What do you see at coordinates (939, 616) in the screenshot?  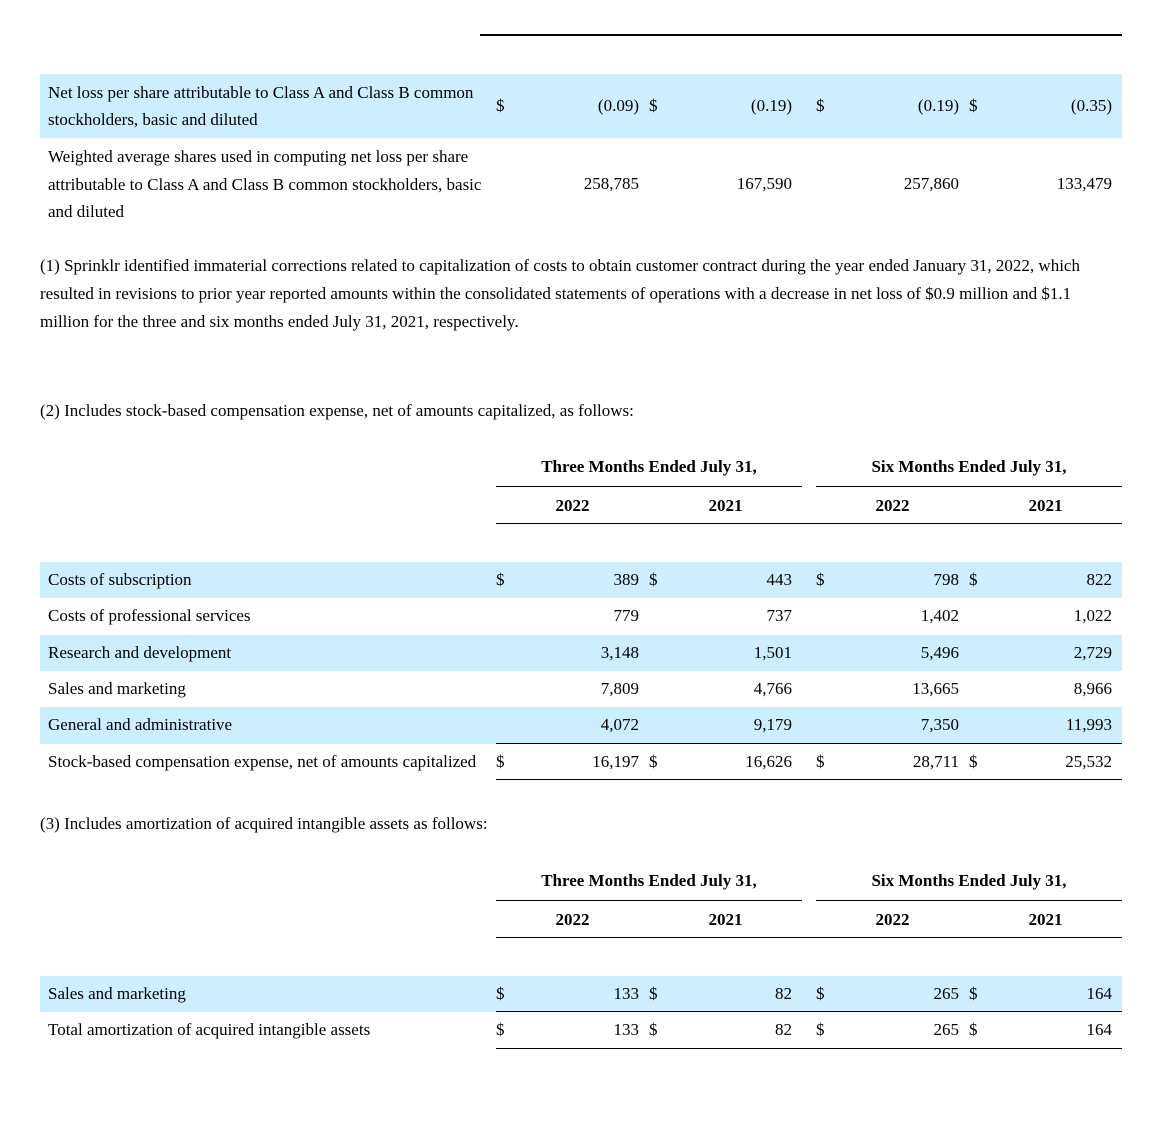 I see `value-cell: 1,402` at bounding box center [939, 616].